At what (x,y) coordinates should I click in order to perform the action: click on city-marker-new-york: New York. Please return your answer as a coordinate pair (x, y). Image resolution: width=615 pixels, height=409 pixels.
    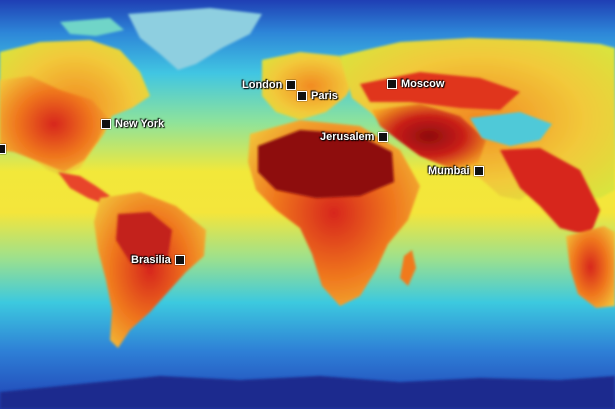
    Looking at the image, I should click on (132, 124).